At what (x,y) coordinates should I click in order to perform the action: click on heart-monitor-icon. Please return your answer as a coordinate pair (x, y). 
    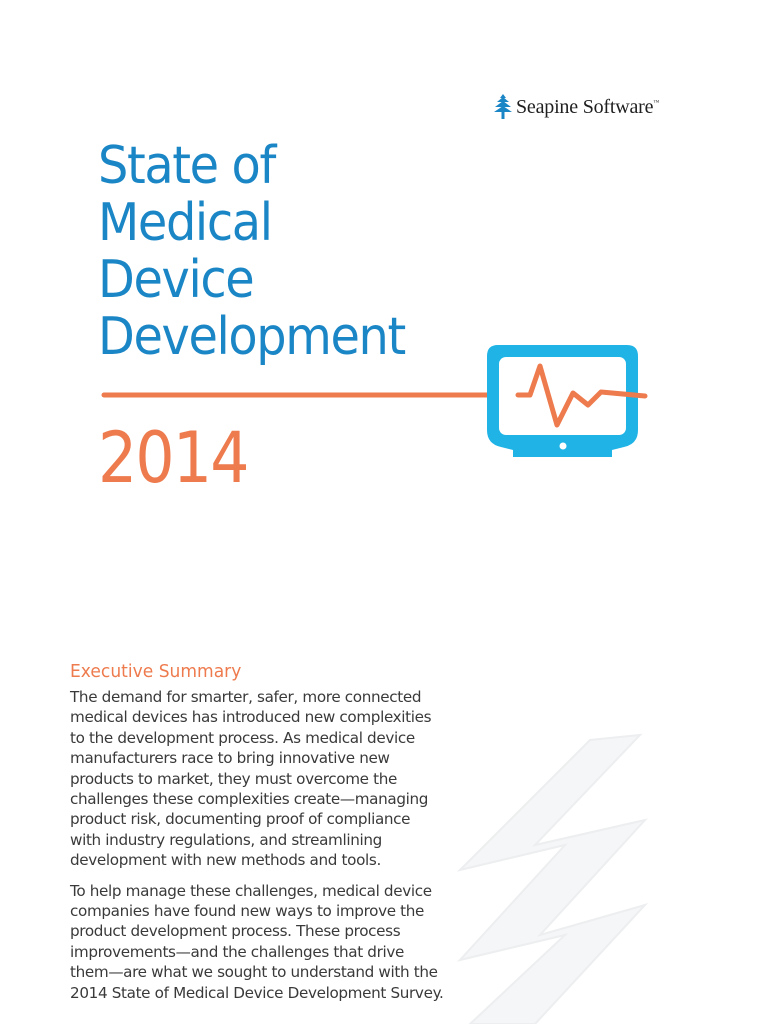
    Looking at the image, I should click on (562, 401).